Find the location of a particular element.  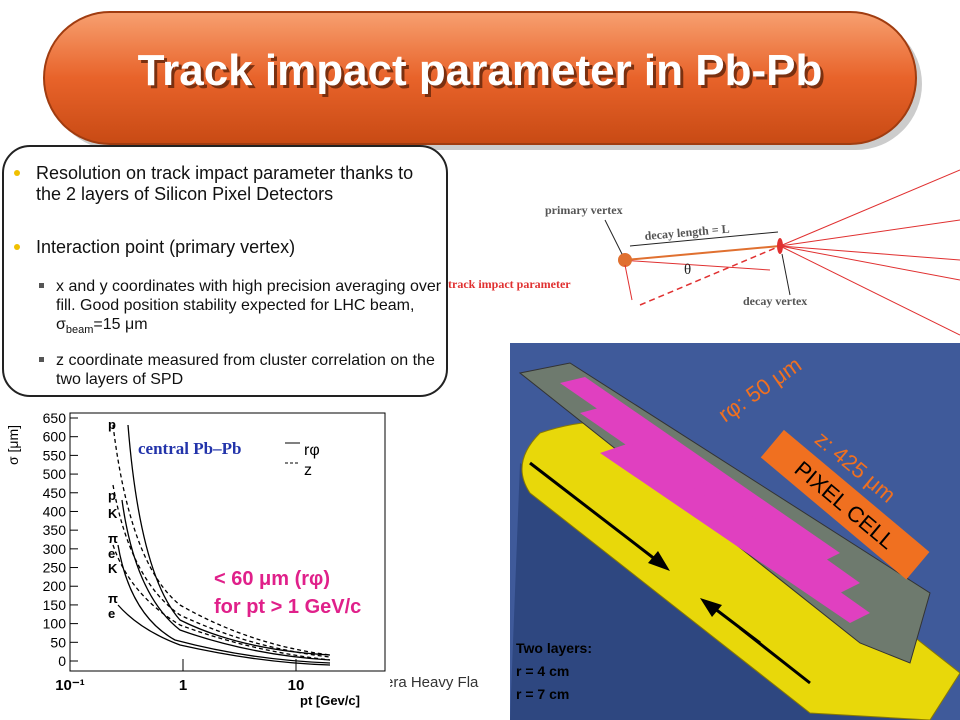

label: θ is located at coordinates (687, 270).